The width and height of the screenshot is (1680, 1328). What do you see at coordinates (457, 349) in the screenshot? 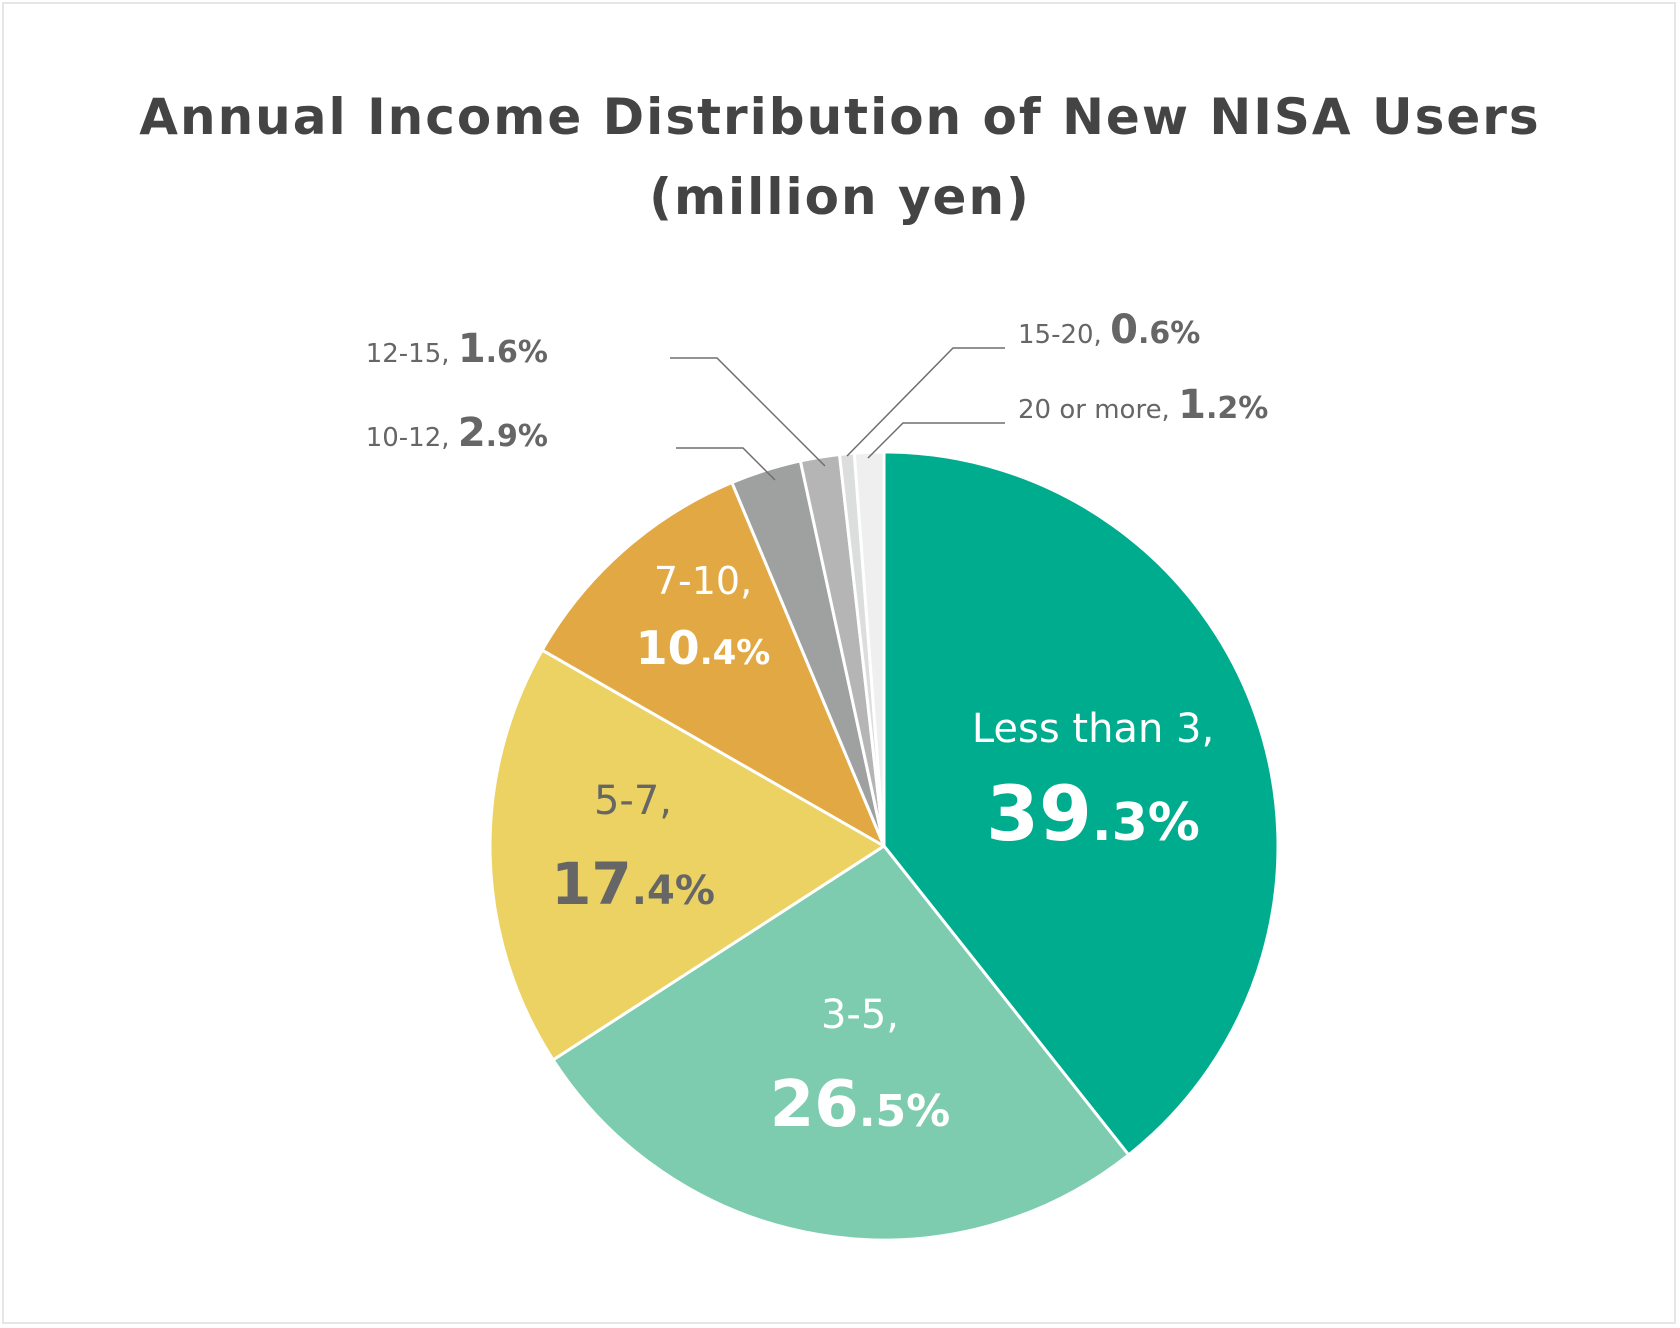
I see `outer-label-12-15: 12-15, 1.6%` at bounding box center [457, 349].